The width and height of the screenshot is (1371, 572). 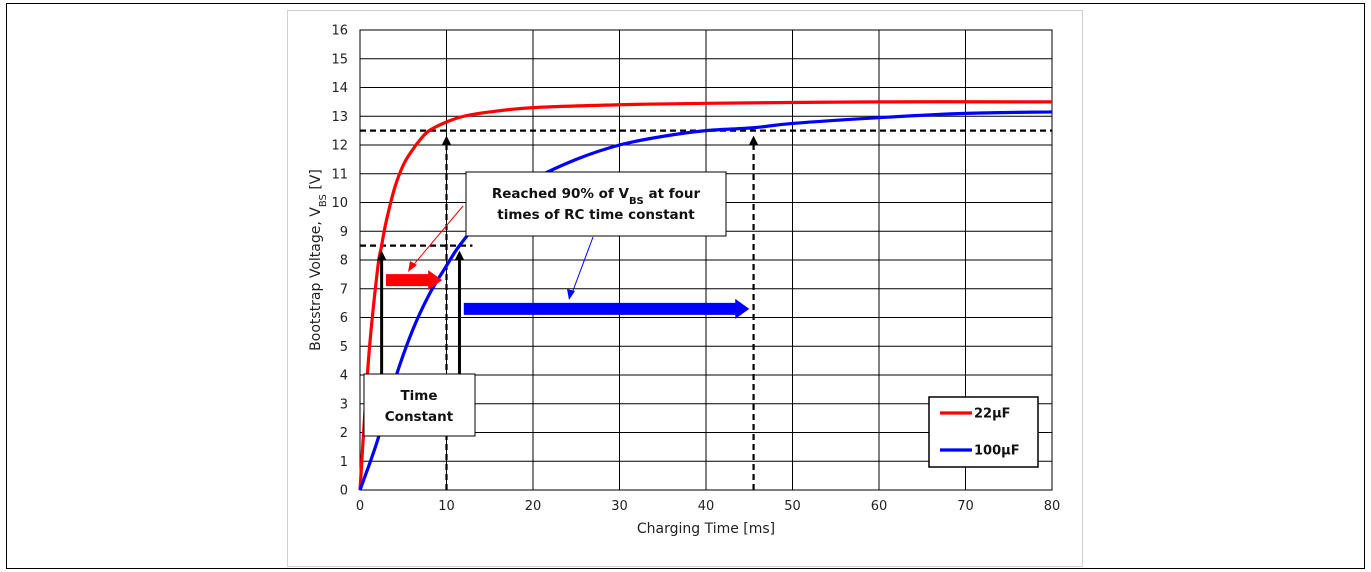 What do you see at coordinates (414, 280) in the screenshot?
I see `red-span-arrow` at bounding box center [414, 280].